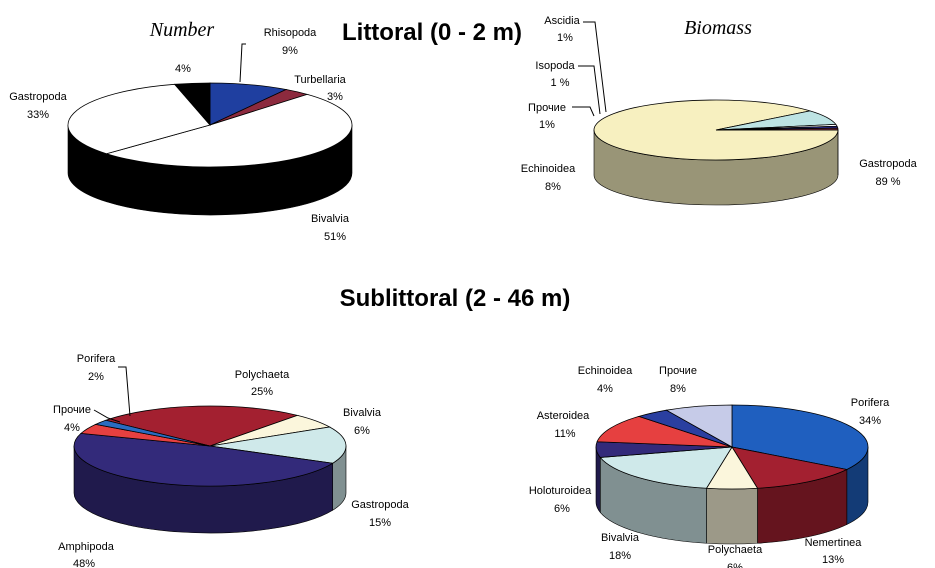  Describe the element at coordinates (262, 392) in the screenshot. I see `slice-value-label: 25%` at that location.